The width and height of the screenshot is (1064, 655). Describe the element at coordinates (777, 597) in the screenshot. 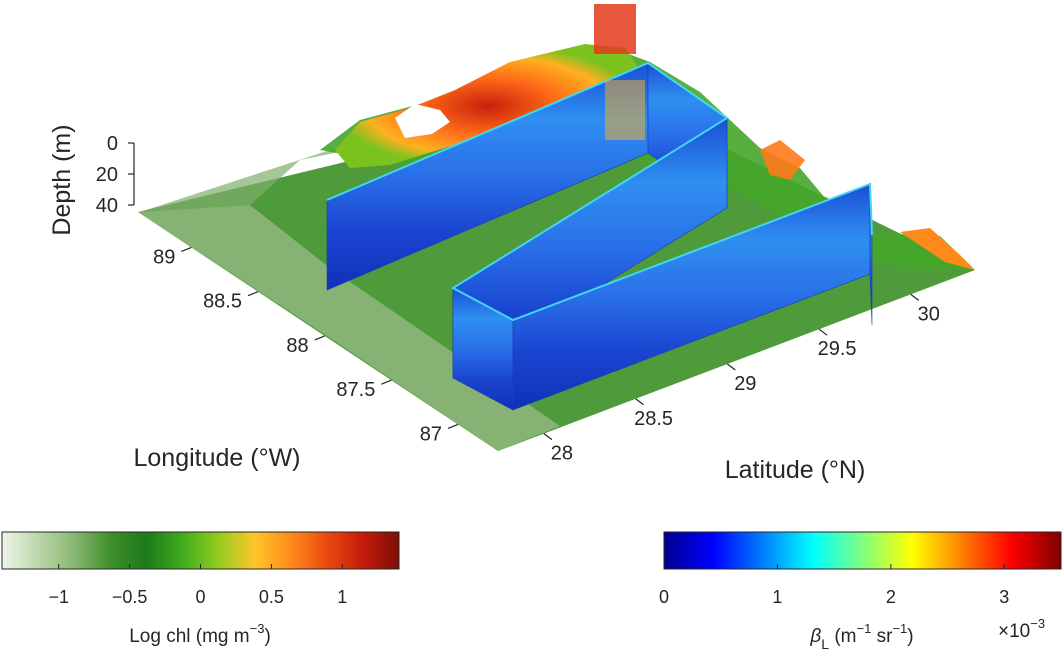

I see `lidar-ticks-label-1: 1` at that location.